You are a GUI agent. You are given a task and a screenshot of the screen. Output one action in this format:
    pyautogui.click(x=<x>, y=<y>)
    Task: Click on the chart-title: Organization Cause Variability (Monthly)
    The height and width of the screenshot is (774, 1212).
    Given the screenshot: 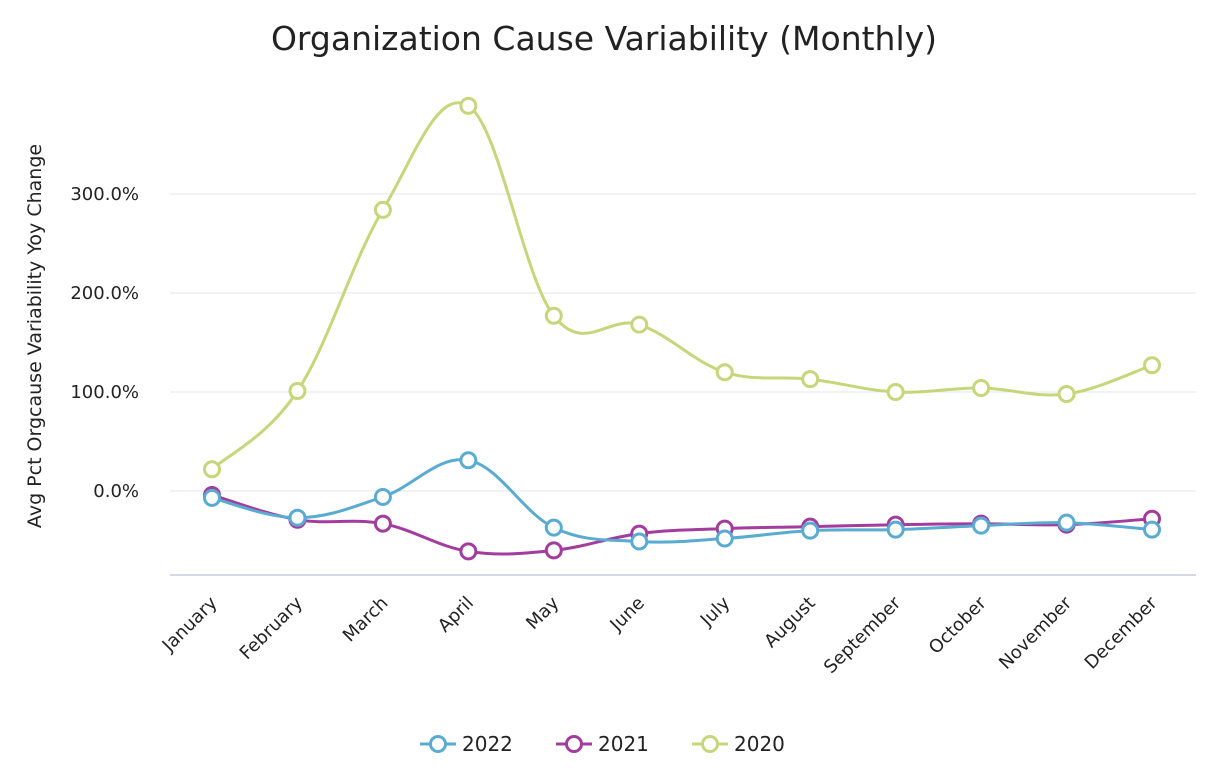 What is the action you would take?
    pyautogui.click(x=604, y=38)
    